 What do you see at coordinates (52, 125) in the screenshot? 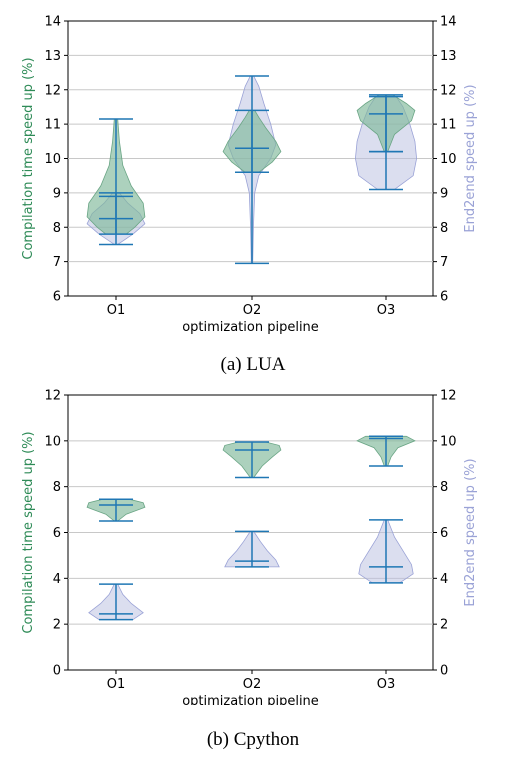
I see `y-tick-label-left: 11` at bounding box center [52, 125].